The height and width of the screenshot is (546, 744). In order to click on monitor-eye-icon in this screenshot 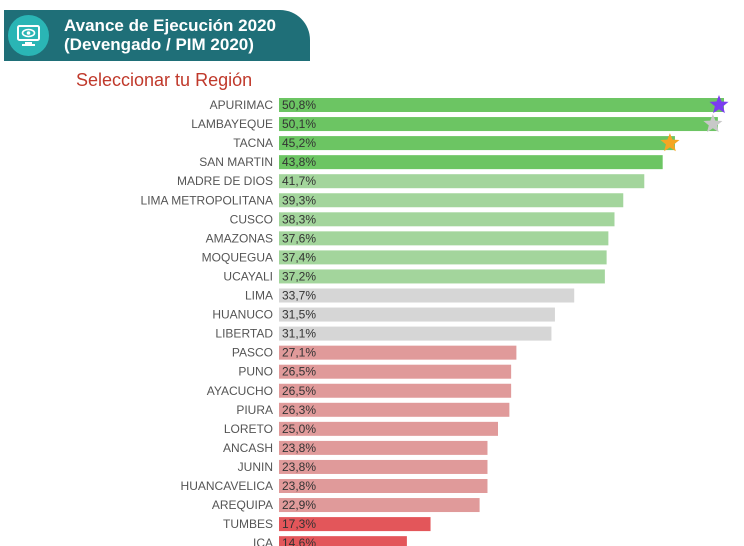, I will do `click(28, 35)`.